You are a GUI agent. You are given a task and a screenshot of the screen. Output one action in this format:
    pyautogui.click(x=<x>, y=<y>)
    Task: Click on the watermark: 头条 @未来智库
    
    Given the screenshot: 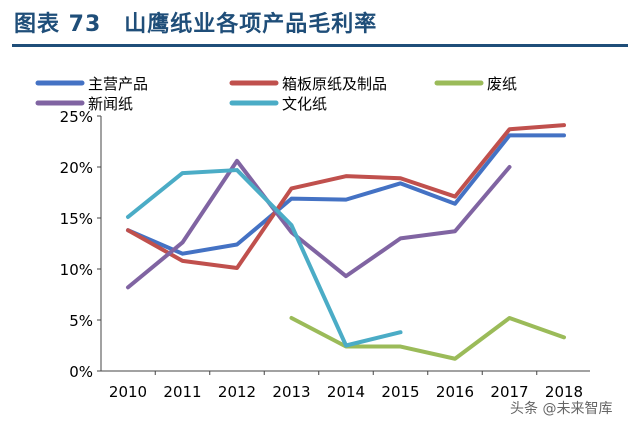 What is the action you would take?
    pyautogui.click(x=561, y=409)
    